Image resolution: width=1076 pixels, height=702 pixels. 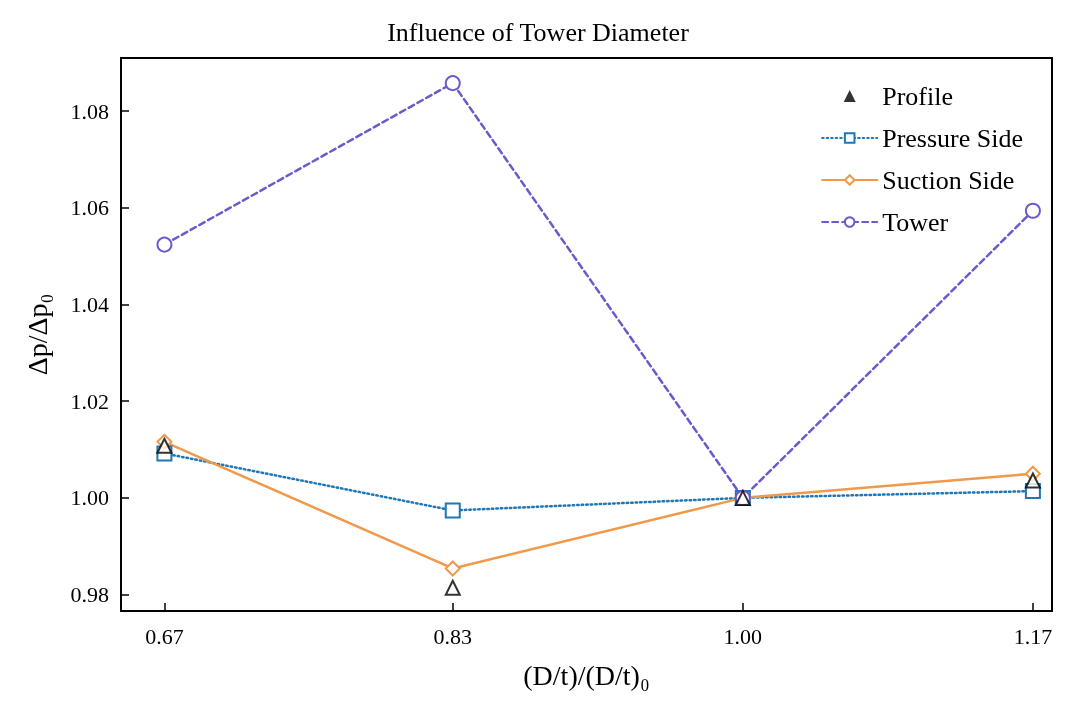 What do you see at coordinates (953, 138) in the screenshot?
I see `legend-label: Pressure Side` at bounding box center [953, 138].